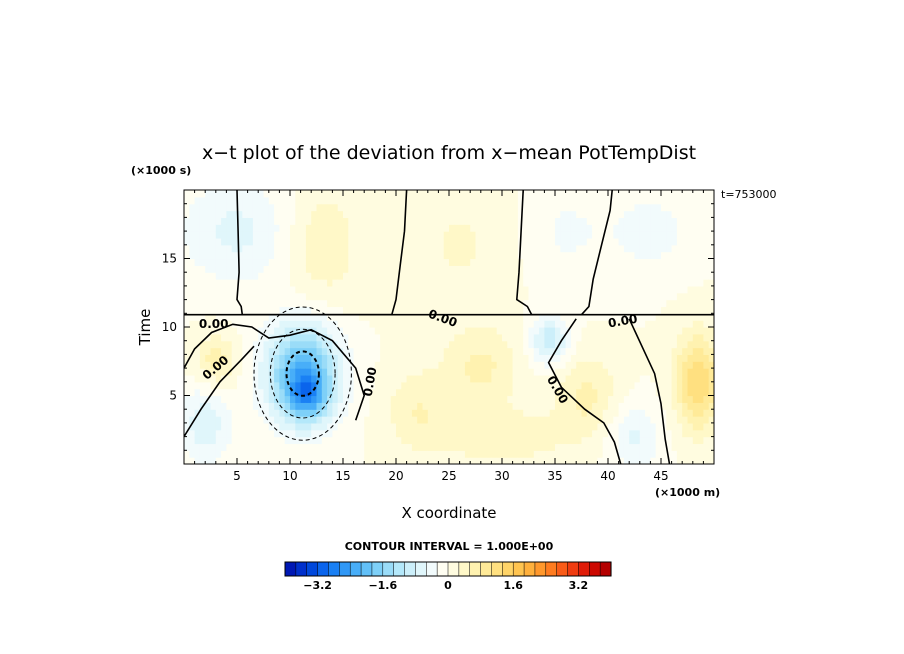 This screenshot has height=654, width=904. Describe the element at coordinates (355, 569) in the screenshot. I see `colorbar-swatch` at that location.